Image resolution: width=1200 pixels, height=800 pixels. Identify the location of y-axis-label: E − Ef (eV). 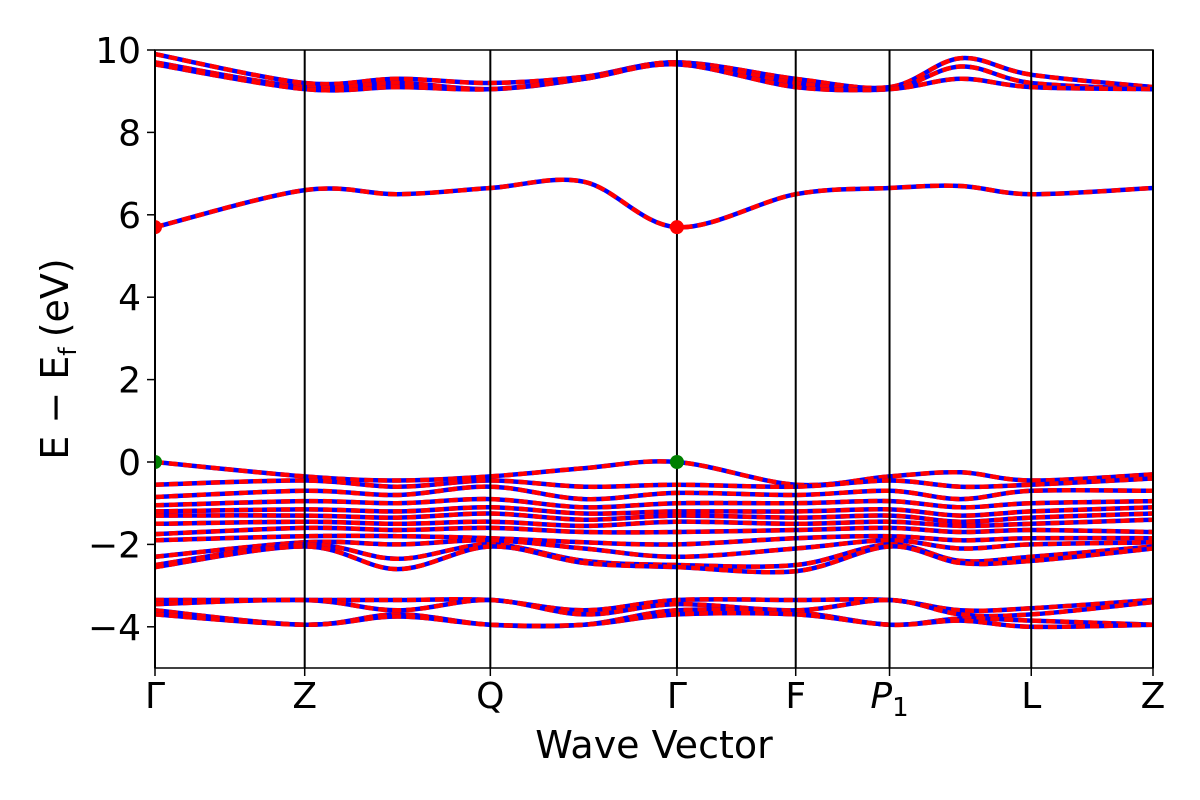
(57, 359).